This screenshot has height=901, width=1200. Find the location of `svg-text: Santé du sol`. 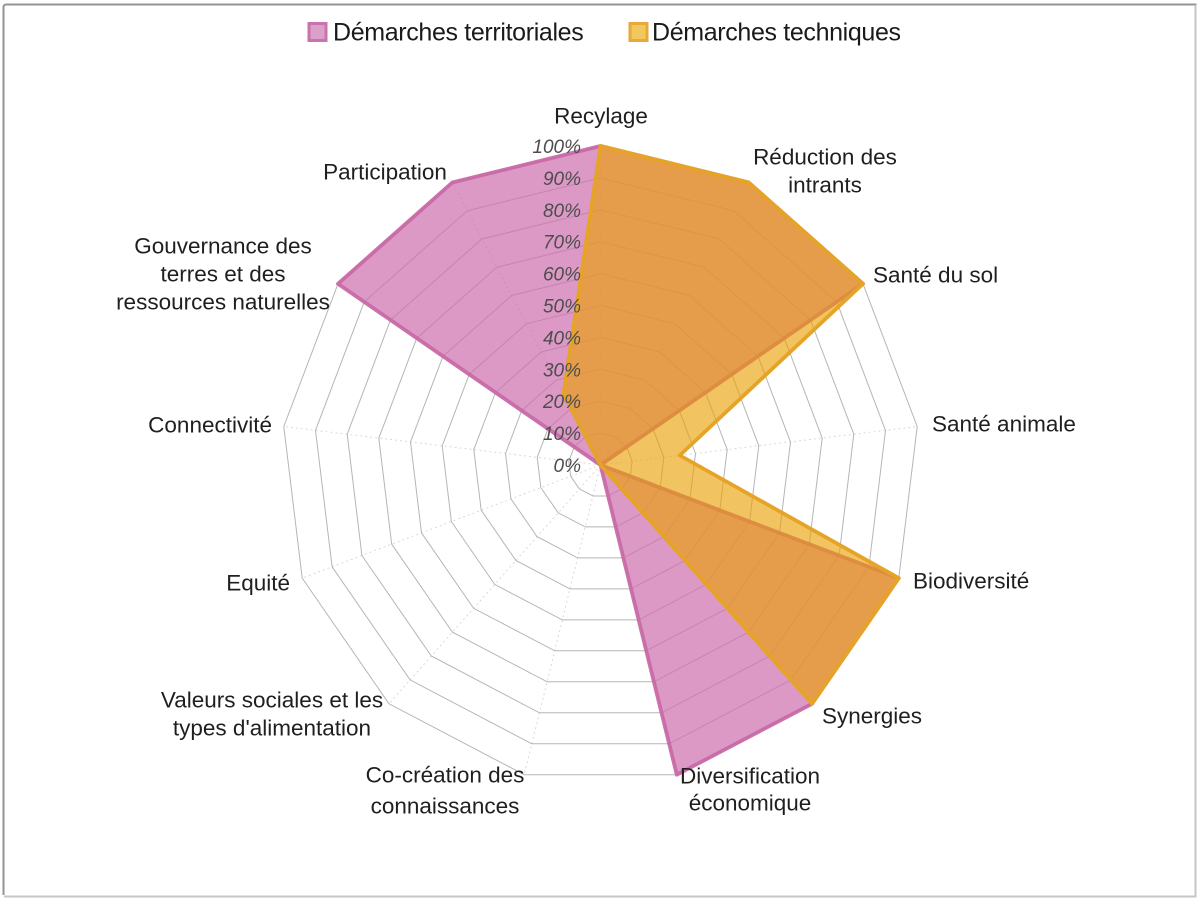

svg-text: Santé du sol is located at coordinates (935, 275).